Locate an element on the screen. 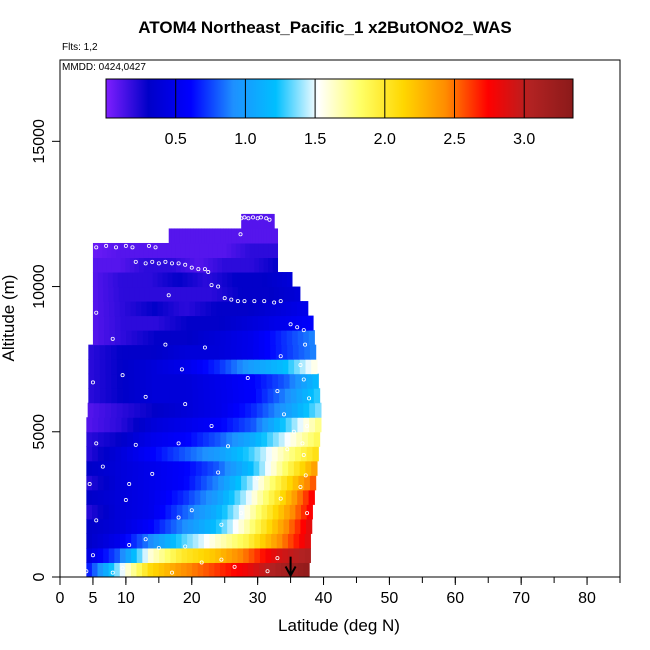 The width and height of the screenshot is (650, 650). colorbar: 0.5 1.0 1.5 2.0 2.5 3.0 is located at coordinates (339, 113).